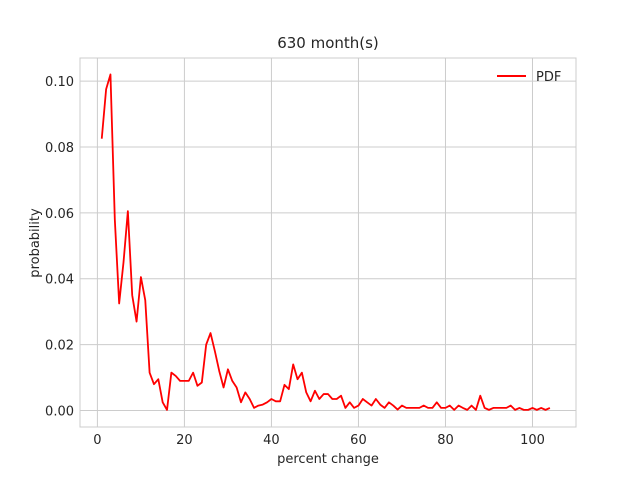  Describe the element at coordinates (548, 77) in the screenshot. I see `legend-label-pdf: PDF` at that location.